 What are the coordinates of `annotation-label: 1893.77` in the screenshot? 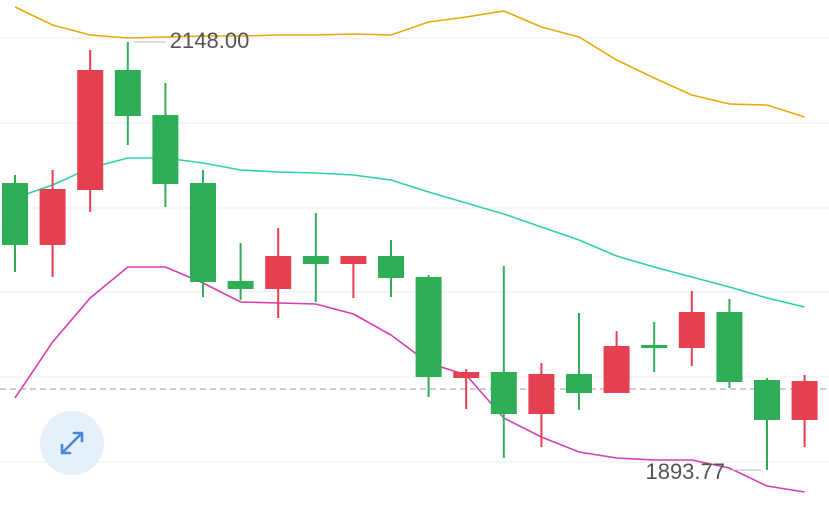 It's located at (685, 471).